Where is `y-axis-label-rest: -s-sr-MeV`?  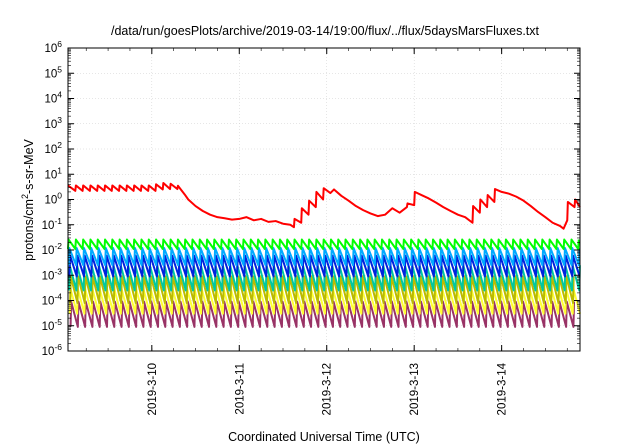
y-axis-label-rest: -s-sr-MeV is located at coordinates (29, 166).